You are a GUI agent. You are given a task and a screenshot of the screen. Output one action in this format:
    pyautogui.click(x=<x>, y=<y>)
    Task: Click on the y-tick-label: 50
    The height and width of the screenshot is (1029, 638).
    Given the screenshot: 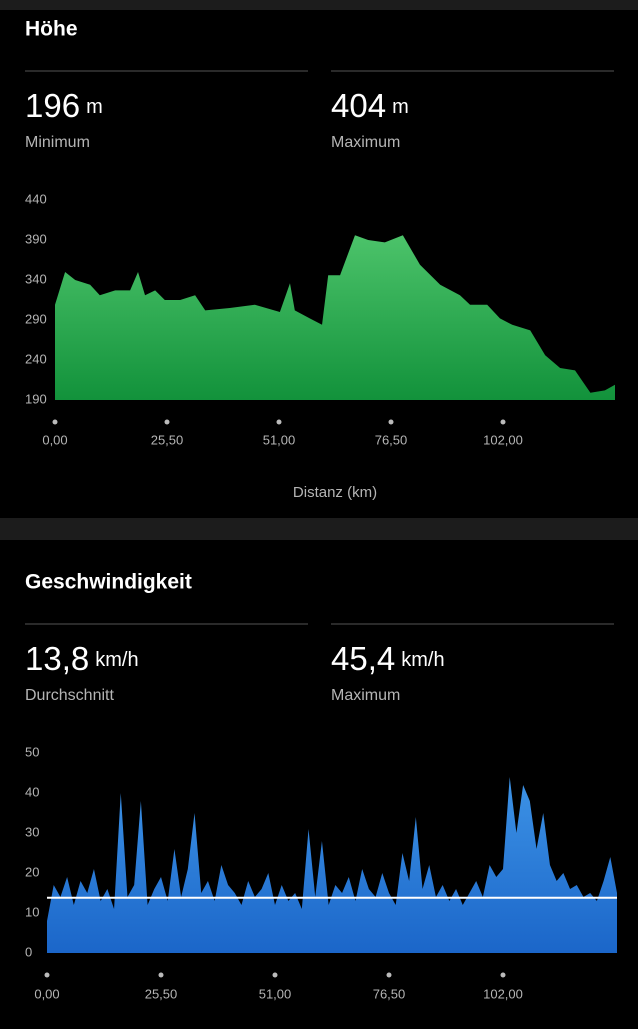 What is the action you would take?
    pyautogui.click(x=32, y=751)
    